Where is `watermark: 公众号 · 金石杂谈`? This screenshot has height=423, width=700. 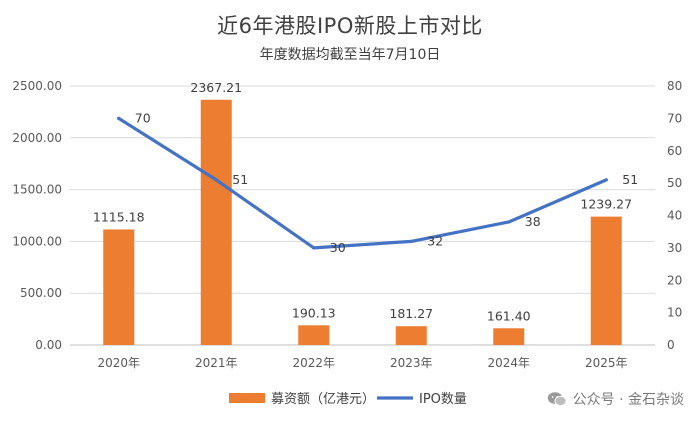 watermark: 公众号 · 金石杂谈 is located at coordinates (615, 399).